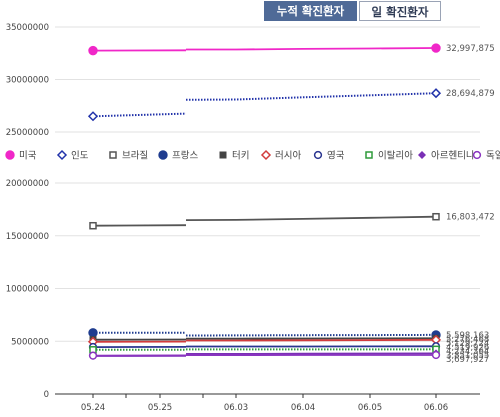  What do you see at coordinates (395, 156) in the screenshot?
I see `legend-label: 이탈리아` at bounding box center [395, 156].